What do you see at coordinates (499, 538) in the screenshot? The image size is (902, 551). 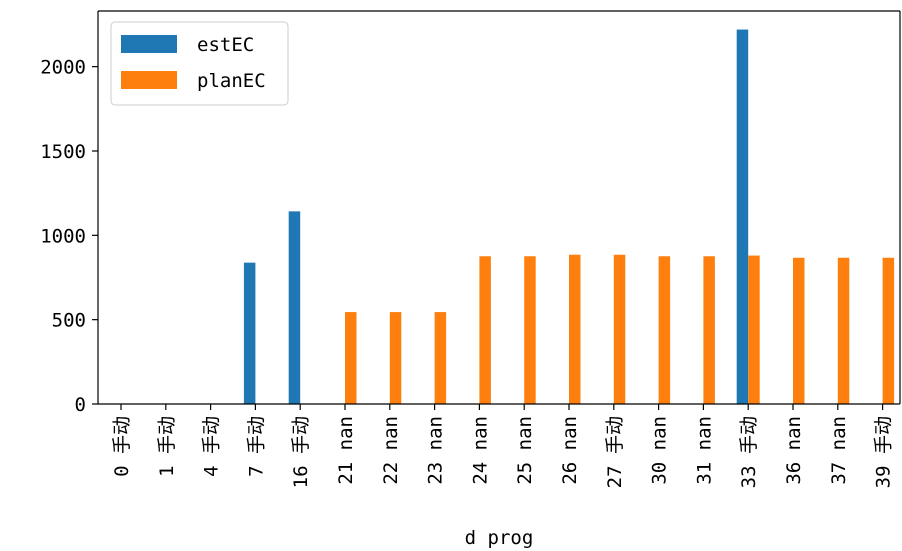 I see `x-axis-label: d prog` at bounding box center [499, 538].